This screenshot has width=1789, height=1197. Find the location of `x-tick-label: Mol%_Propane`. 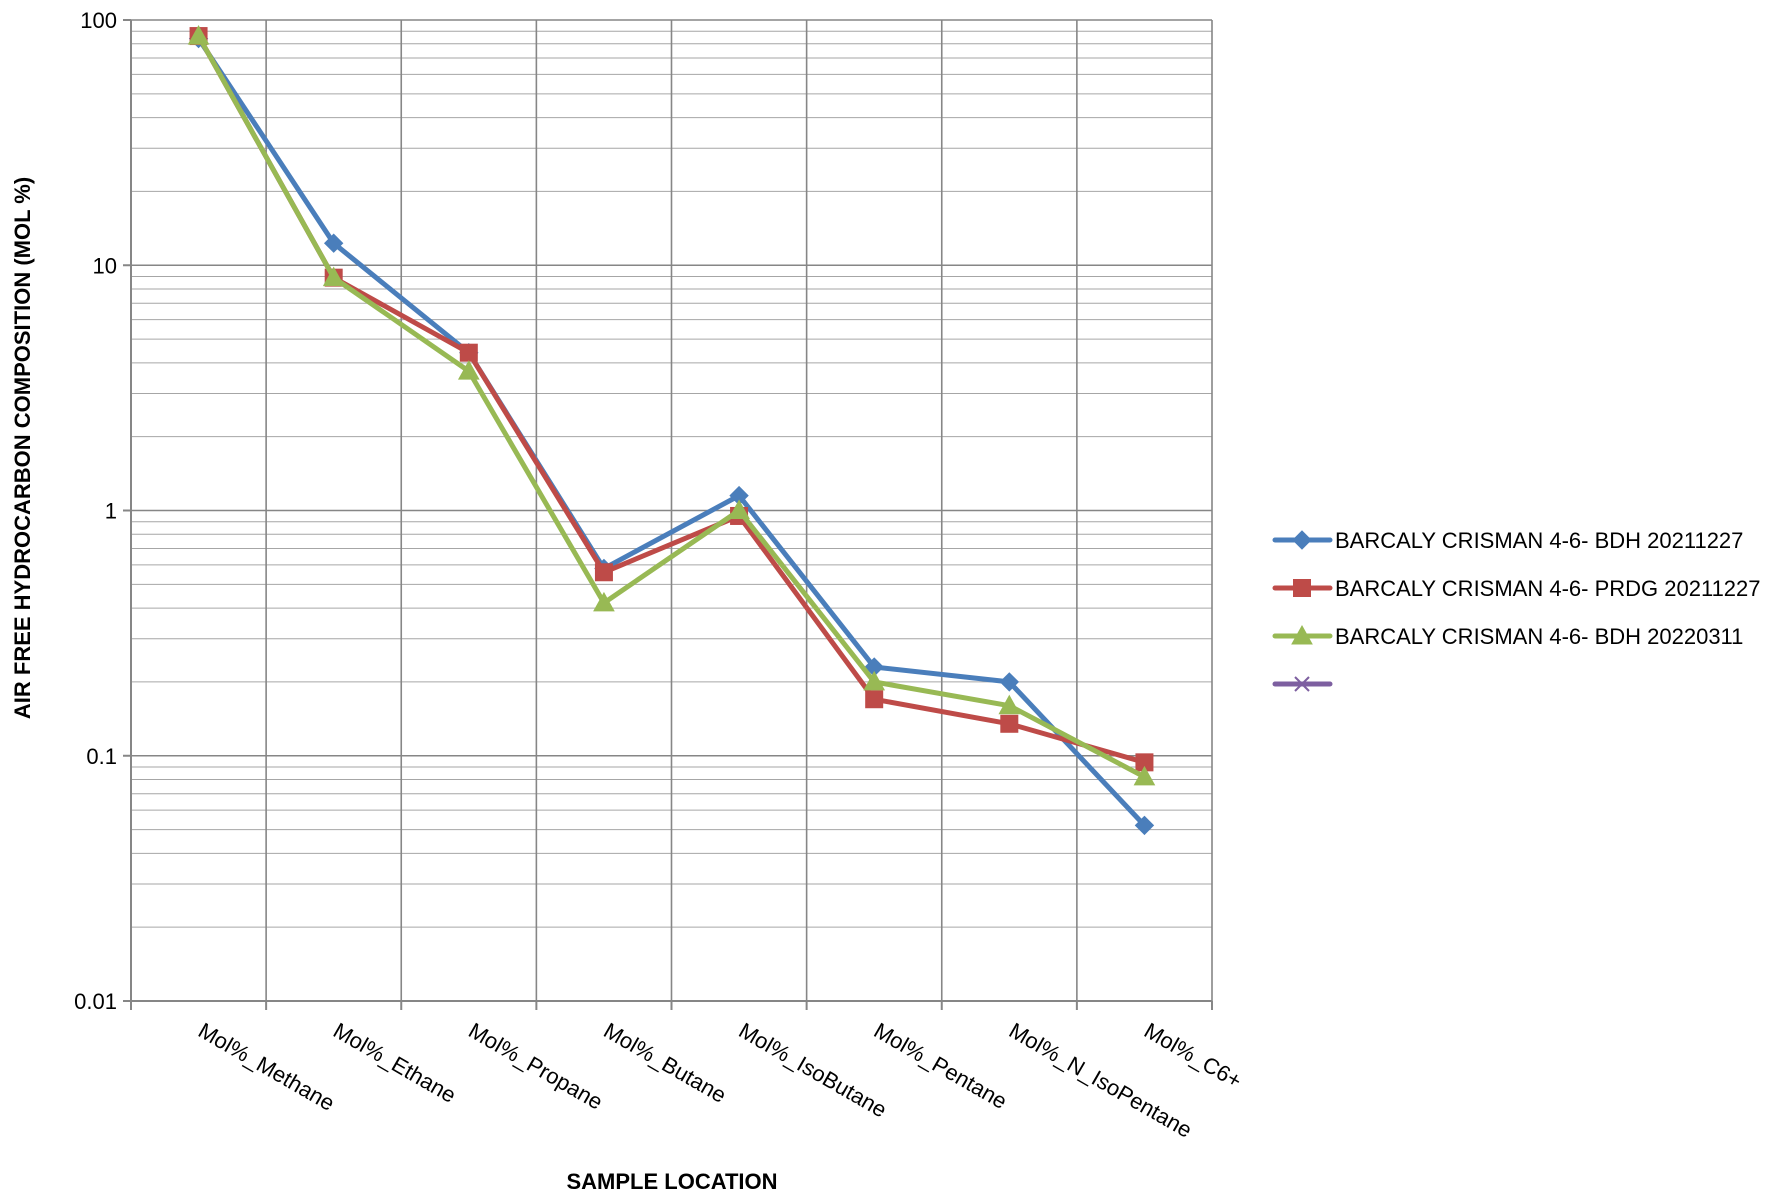

x-tick-label: Mol%_Propane is located at coordinates (535, 1066).